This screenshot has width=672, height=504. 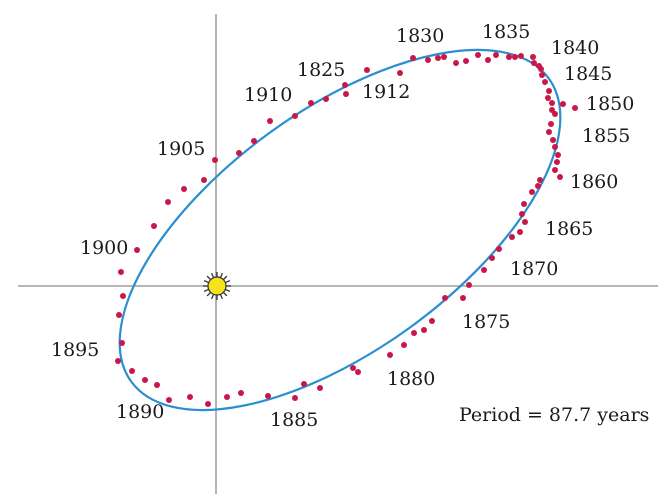 I want to click on year-label-1855: 1855, so click(x=606, y=136).